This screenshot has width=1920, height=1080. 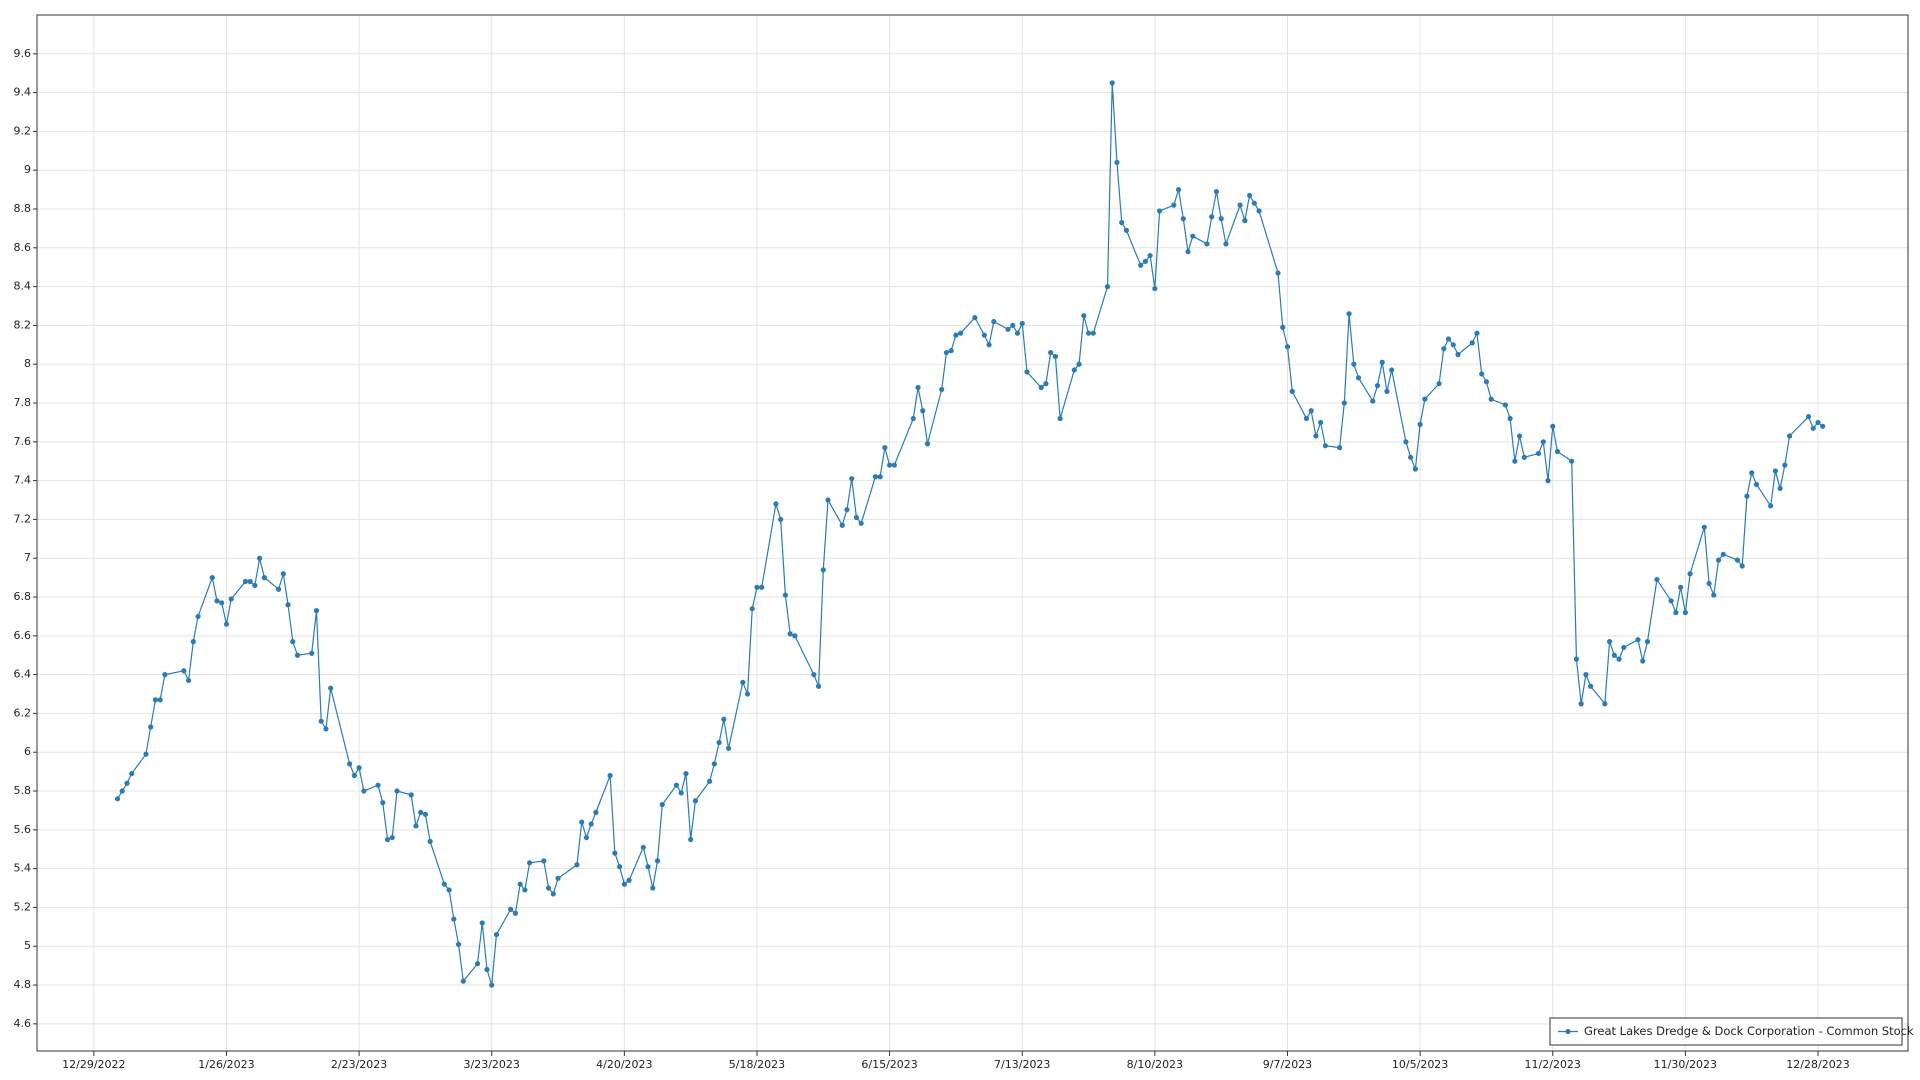 I want to click on y-tick-label: 9.4, so click(x=23, y=92).